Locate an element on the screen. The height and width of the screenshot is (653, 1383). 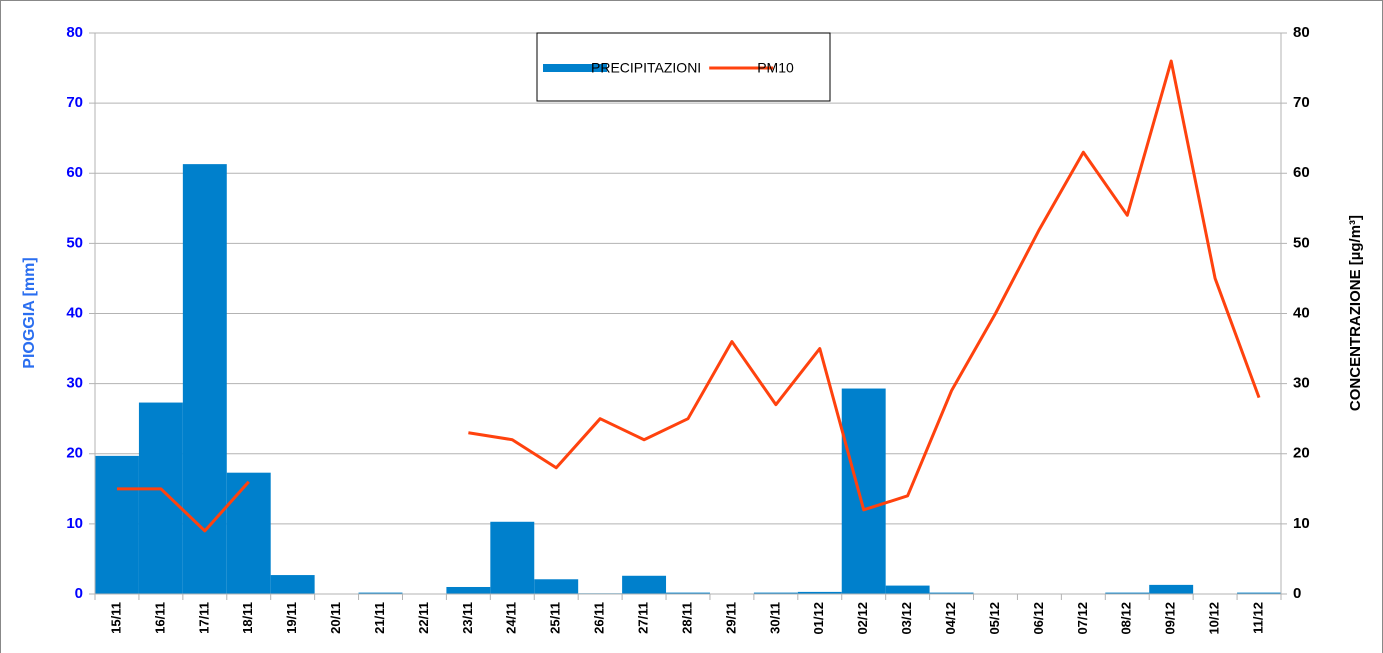
y-tick-label: 30 is located at coordinates (74, 383).